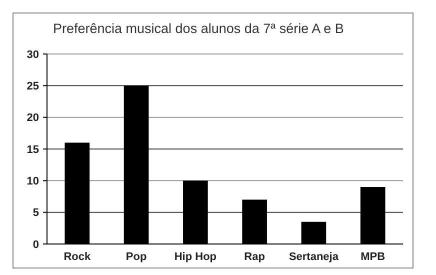  What do you see at coordinates (78, 257) in the screenshot?
I see `x-tick-label: Rock` at bounding box center [78, 257].